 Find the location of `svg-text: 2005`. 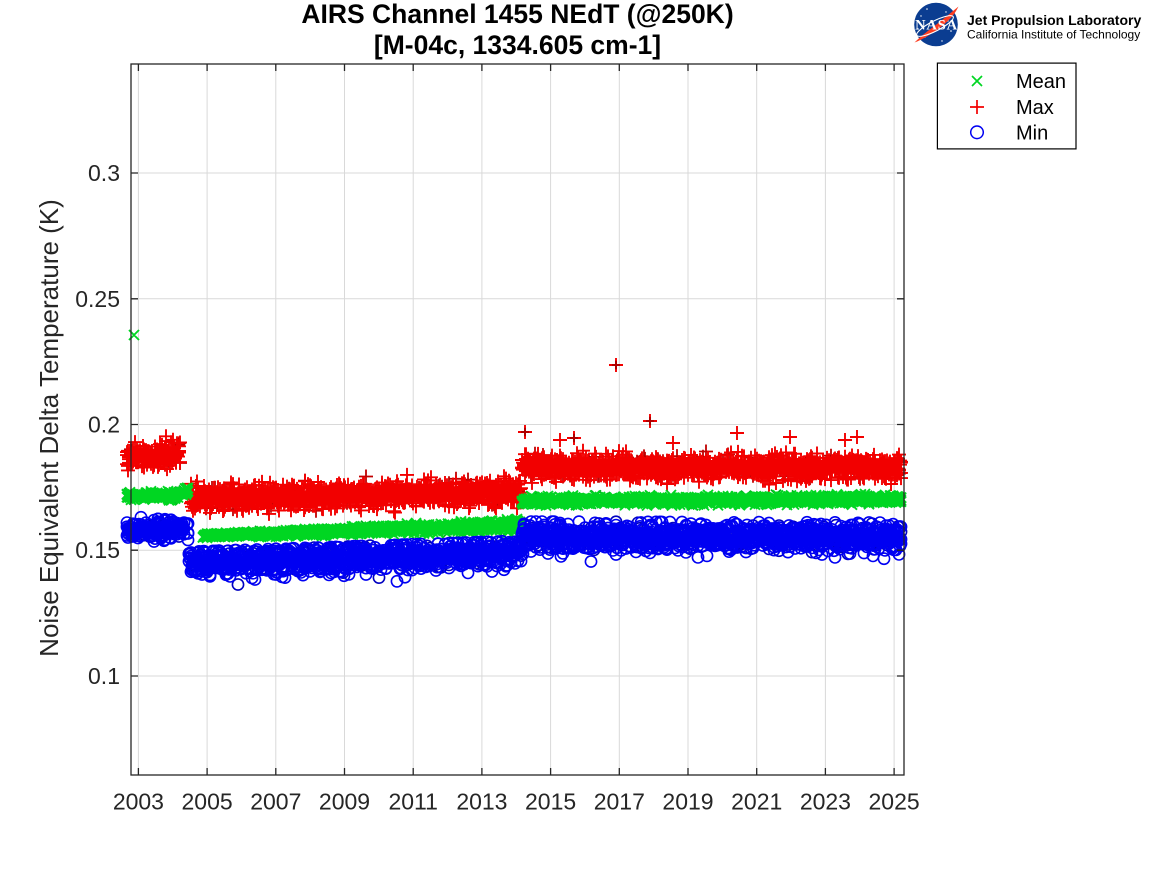

svg-text: 2005 is located at coordinates (207, 802).